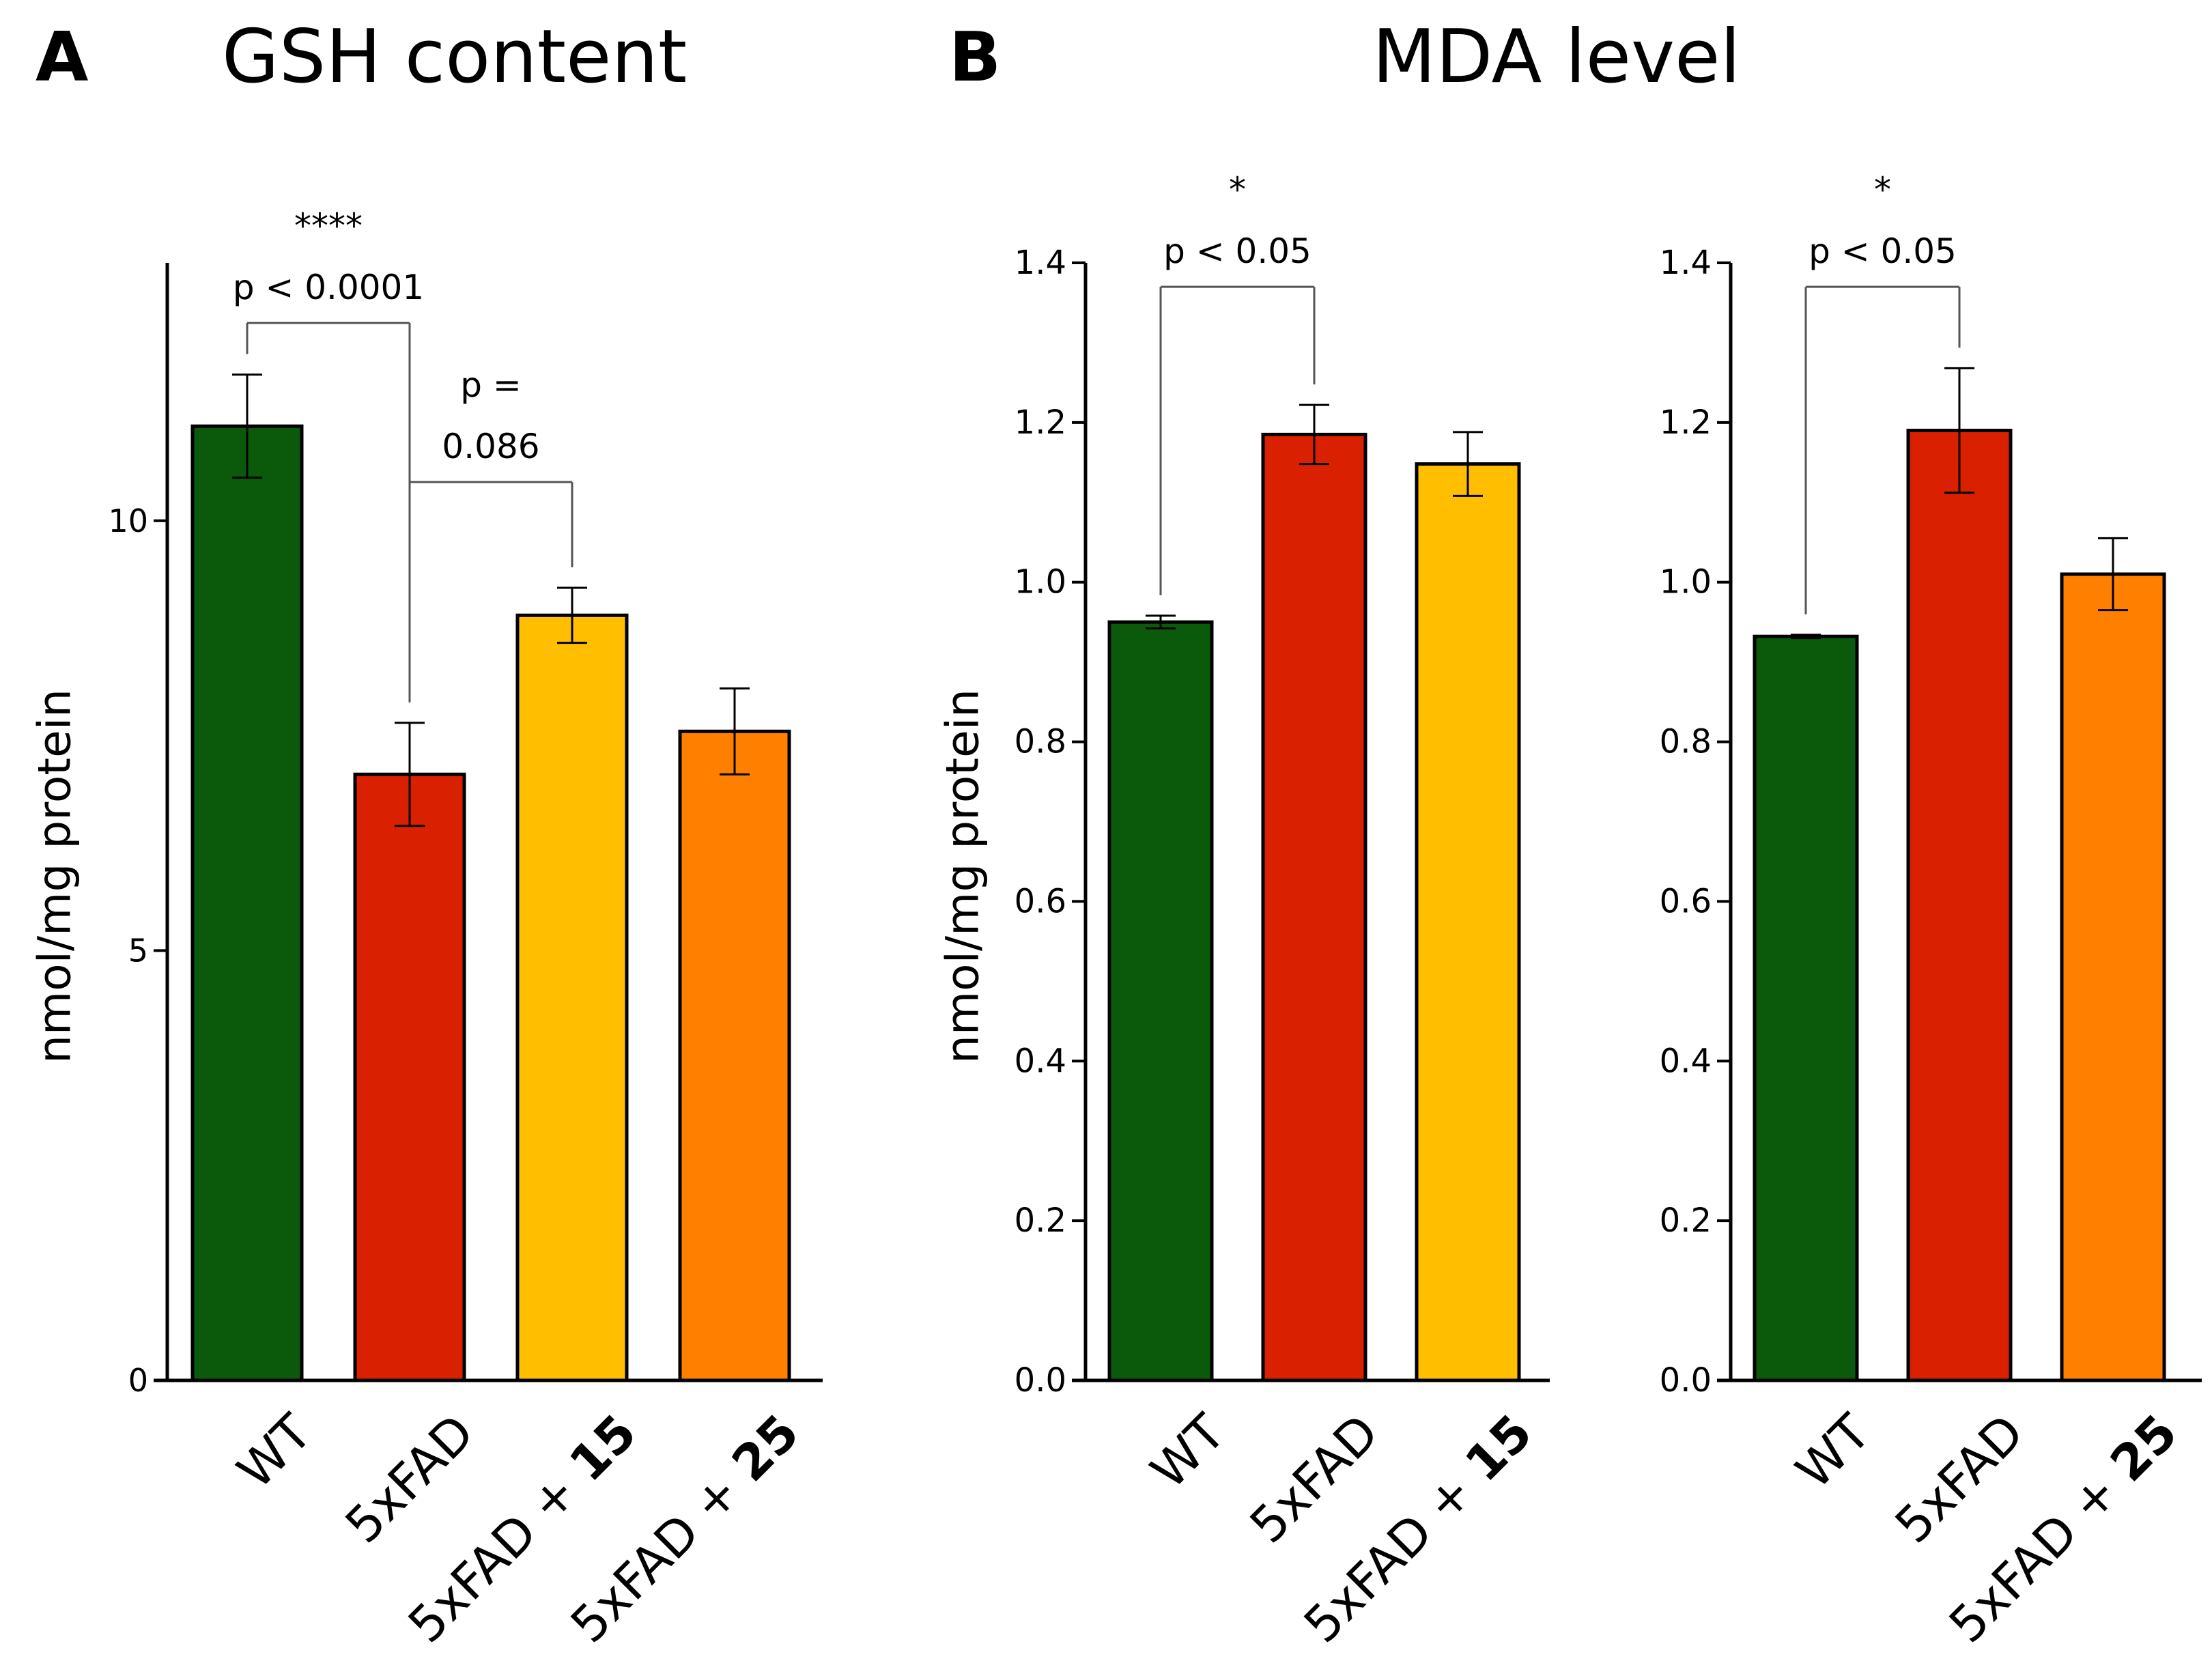 The width and height of the screenshot is (2212, 1676). I want to click on significance-label: p =, so click(491, 385).